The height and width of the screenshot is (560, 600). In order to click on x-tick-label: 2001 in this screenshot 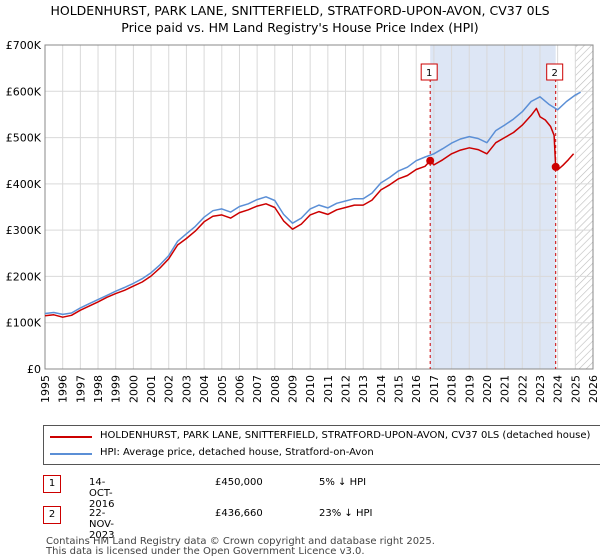, I will do `click(151, 389)`.